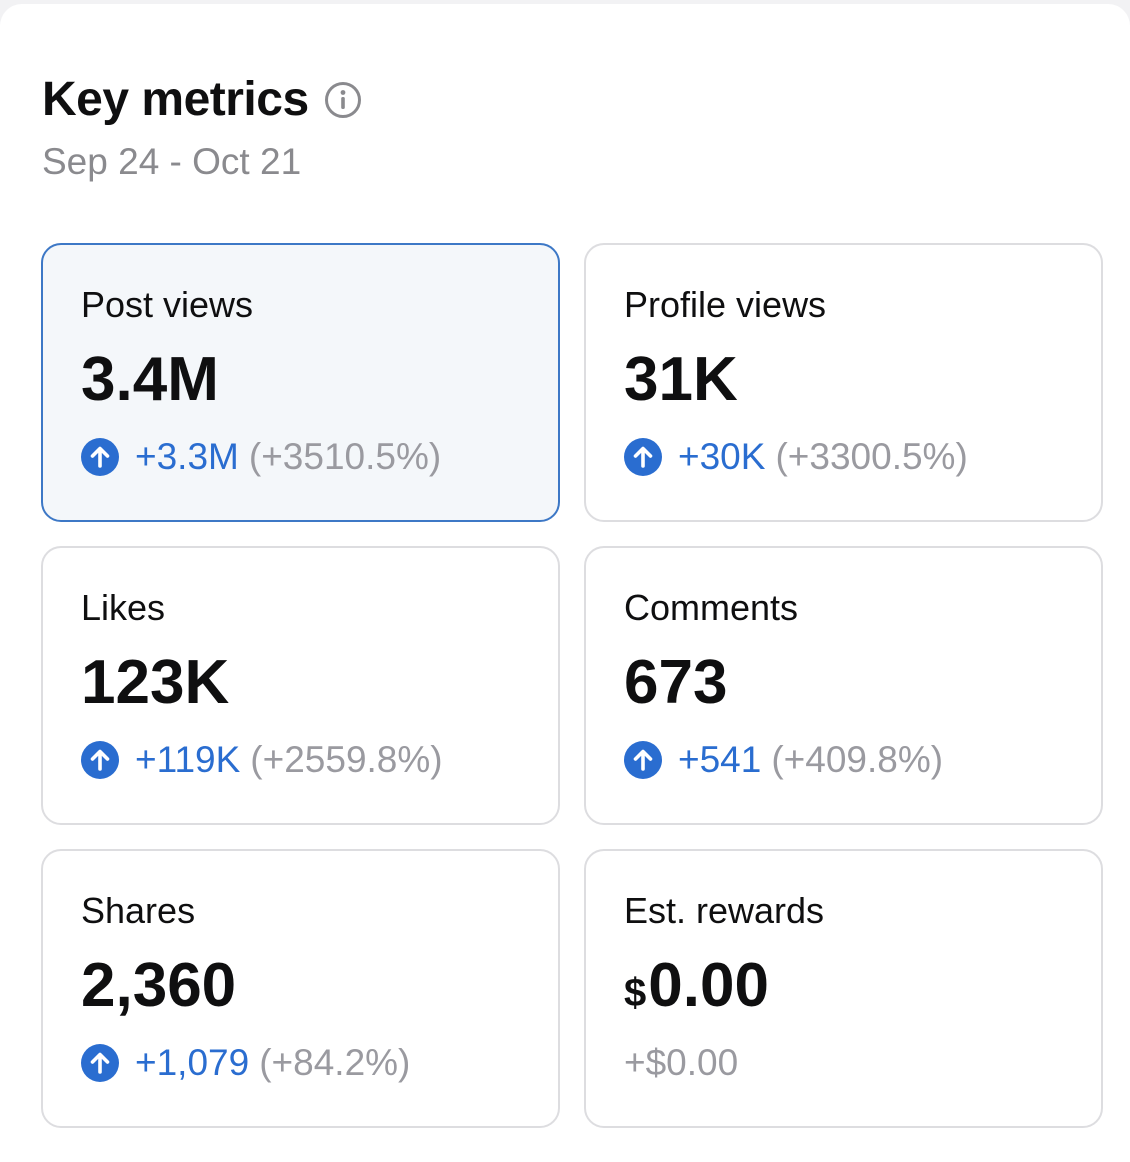 The image size is (1130, 1162). What do you see at coordinates (167, 304) in the screenshot?
I see `metric-label: Post views` at bounding box center [167, 304].